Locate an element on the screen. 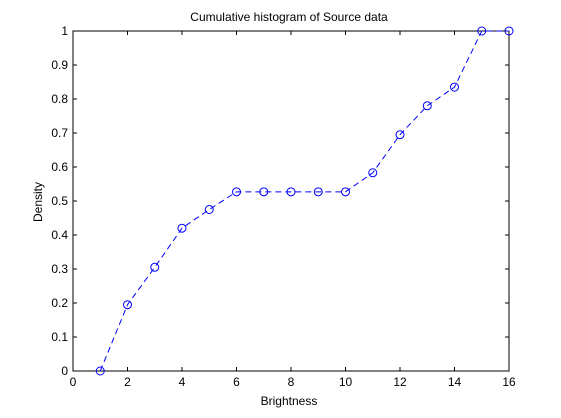  y-tick-label: 0.4 is located at coordinates (59, 235).